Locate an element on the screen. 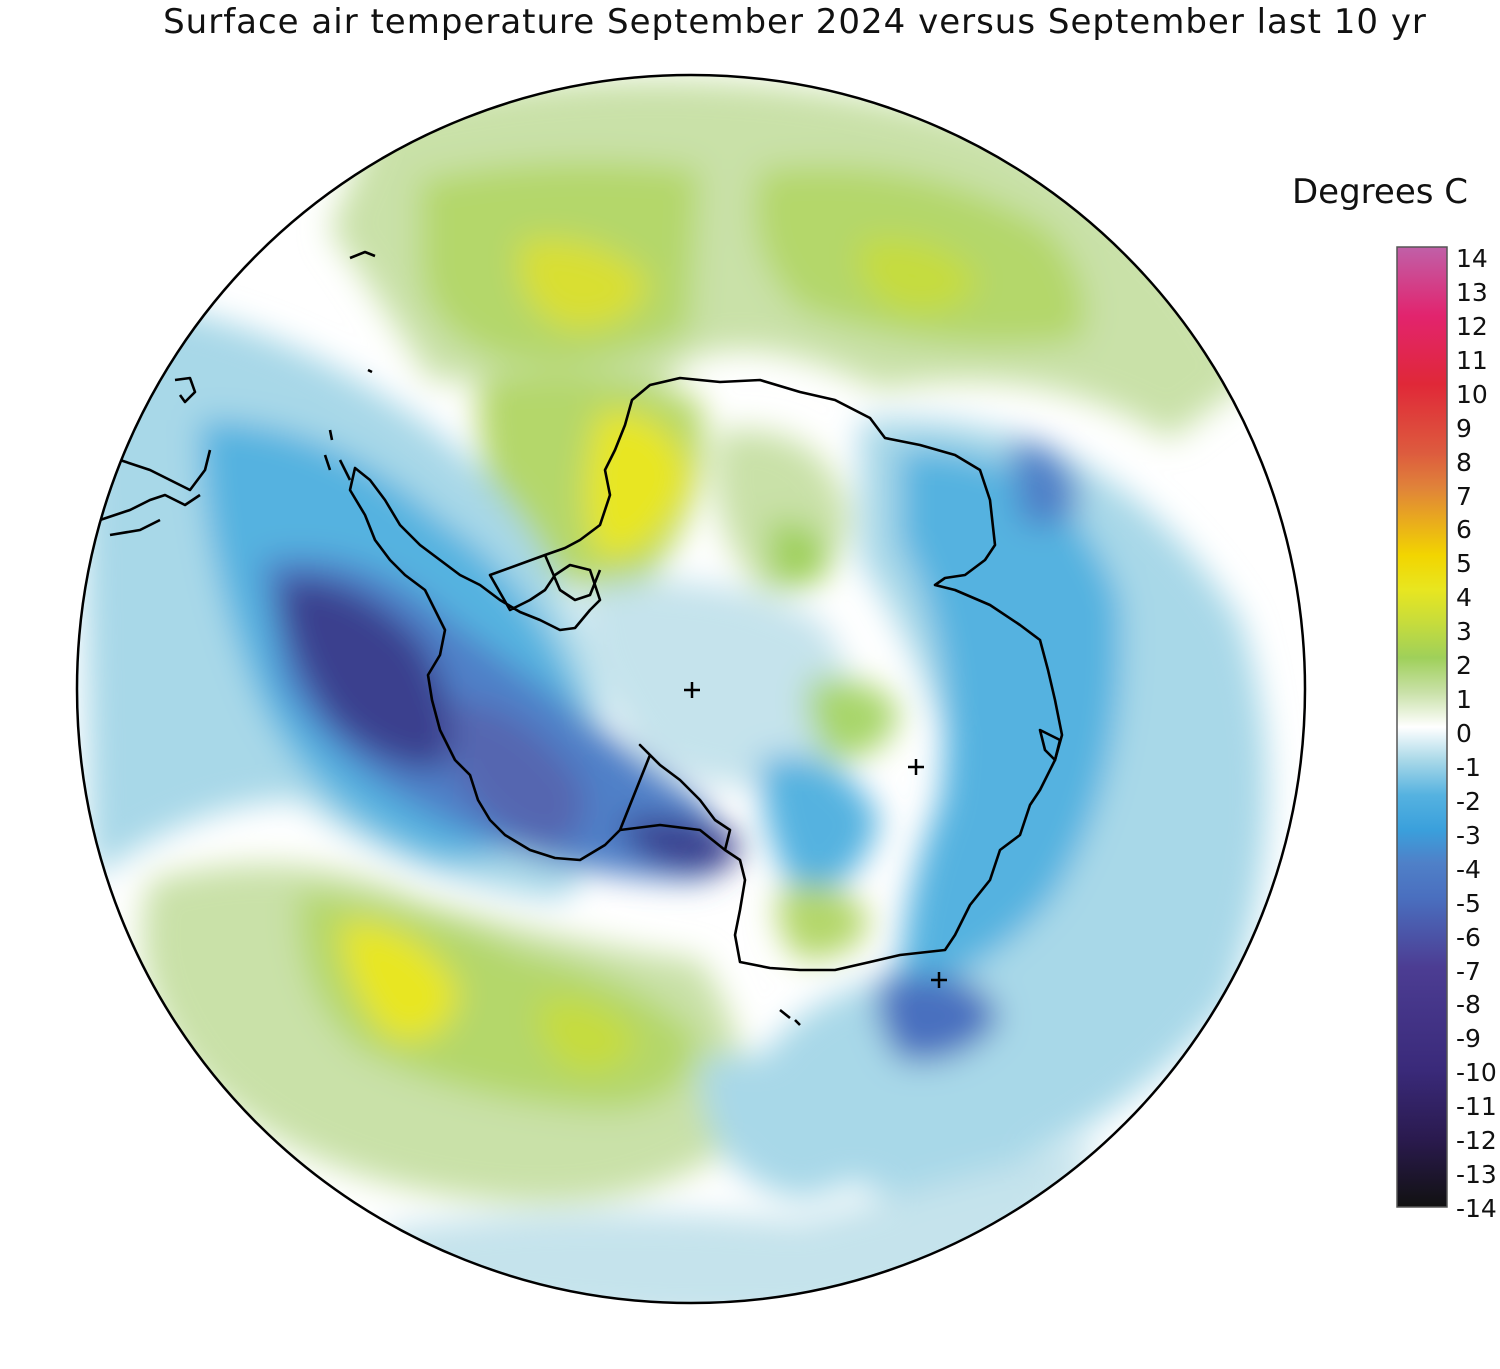  south-america-coastline is located at coordinates (237, 393).